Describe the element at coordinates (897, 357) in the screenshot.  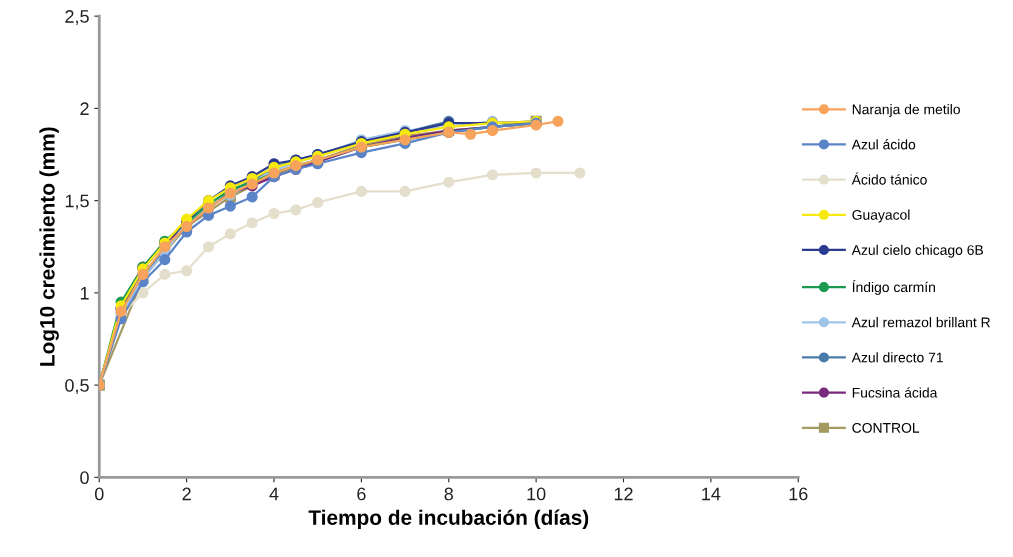
I see `legend-label: Azul directo 71` at that location.